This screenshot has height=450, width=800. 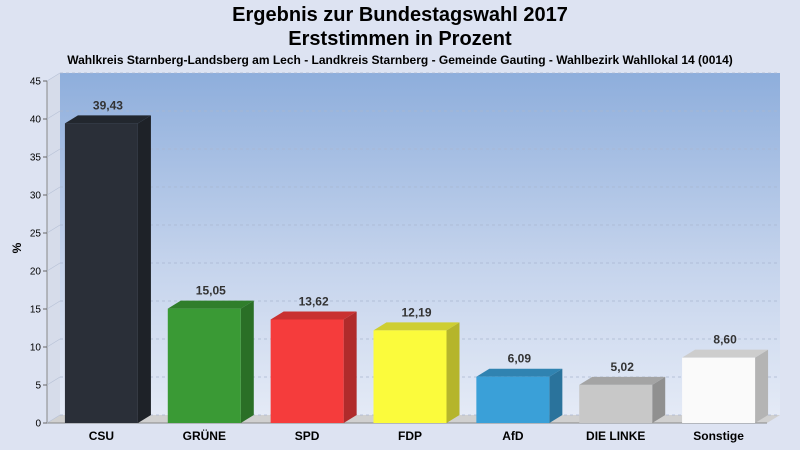 I want to click on y-tick-label: 5, so click(x=38, y=386).